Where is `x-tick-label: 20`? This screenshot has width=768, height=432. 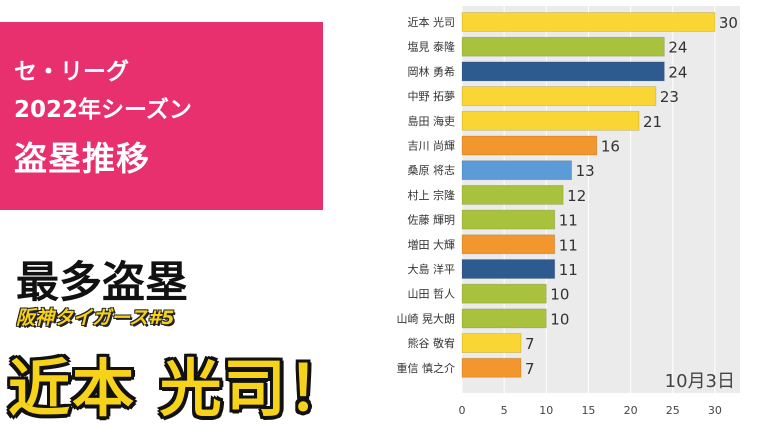
x-tick-label: 20 is located at coordinates (631, 410).